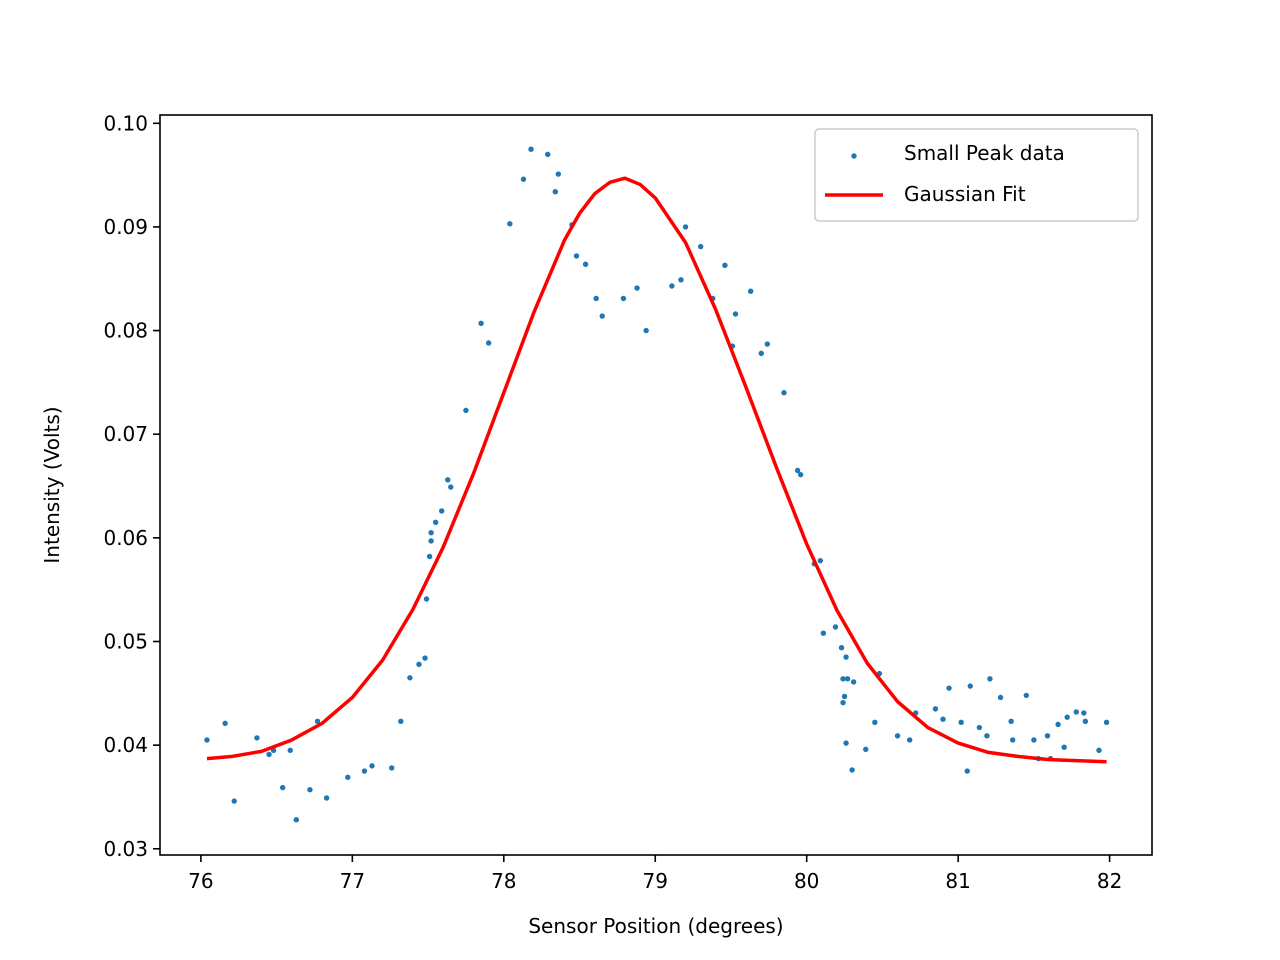 Image resolution: width=1280 pixels, height=960 pixels. I want to click on x-tick-label: 76, so click(200, 881).